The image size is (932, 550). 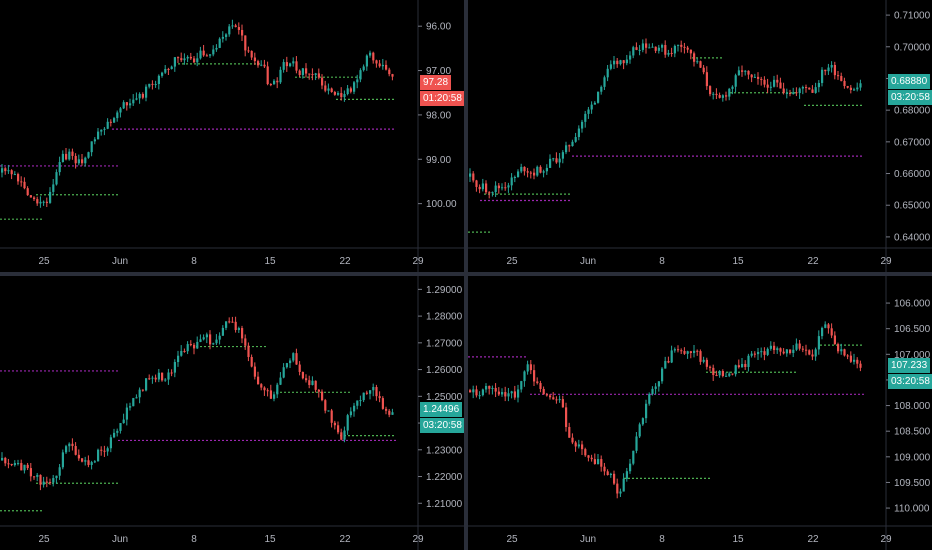 I want to click on y-tick-label: 0.68000, so click(x=912, y=111).